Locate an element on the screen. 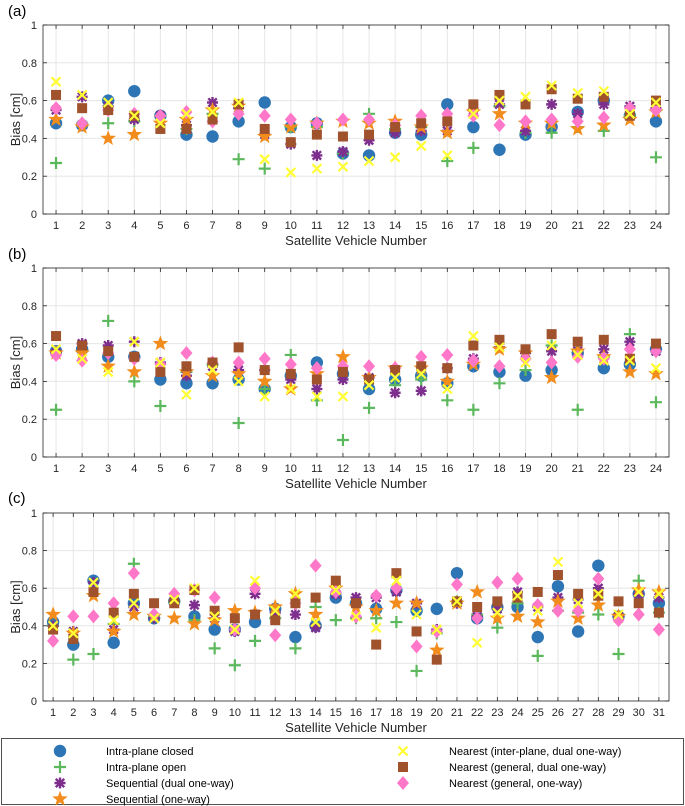 The width and height of the screenshot is (685, 806). x-tick-label: 31 is located at coordinates (659, 713).